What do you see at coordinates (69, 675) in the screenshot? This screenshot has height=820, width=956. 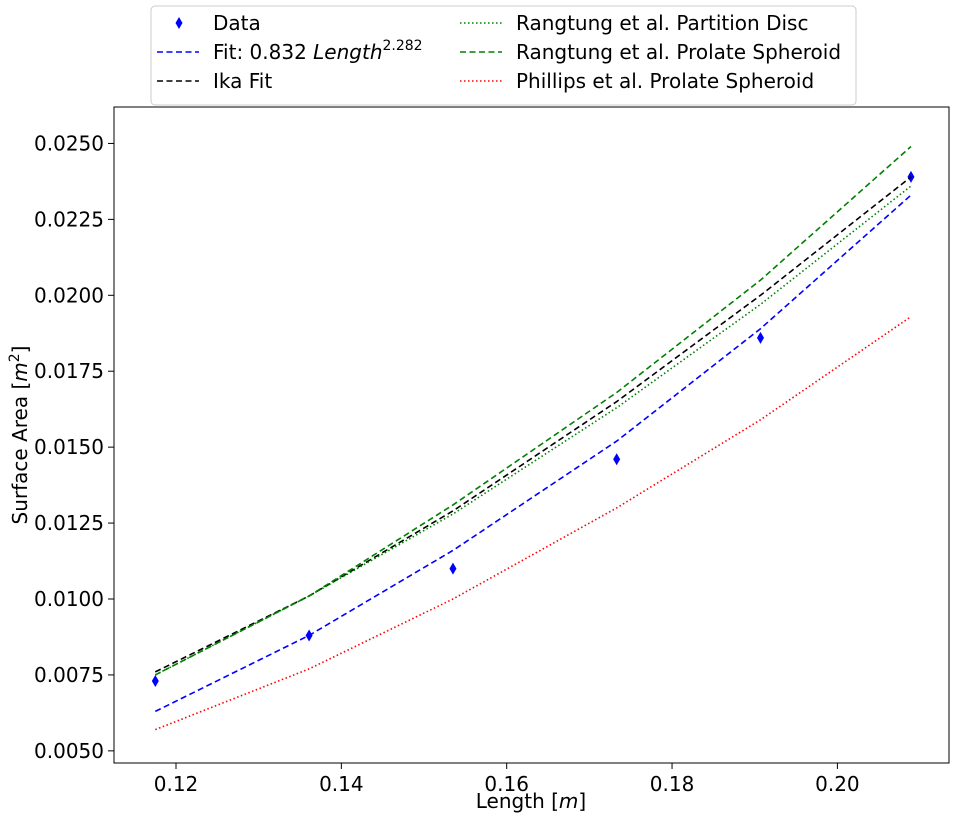 I see `y-tick-label: 0.0075` at bounding box center [69, 675].